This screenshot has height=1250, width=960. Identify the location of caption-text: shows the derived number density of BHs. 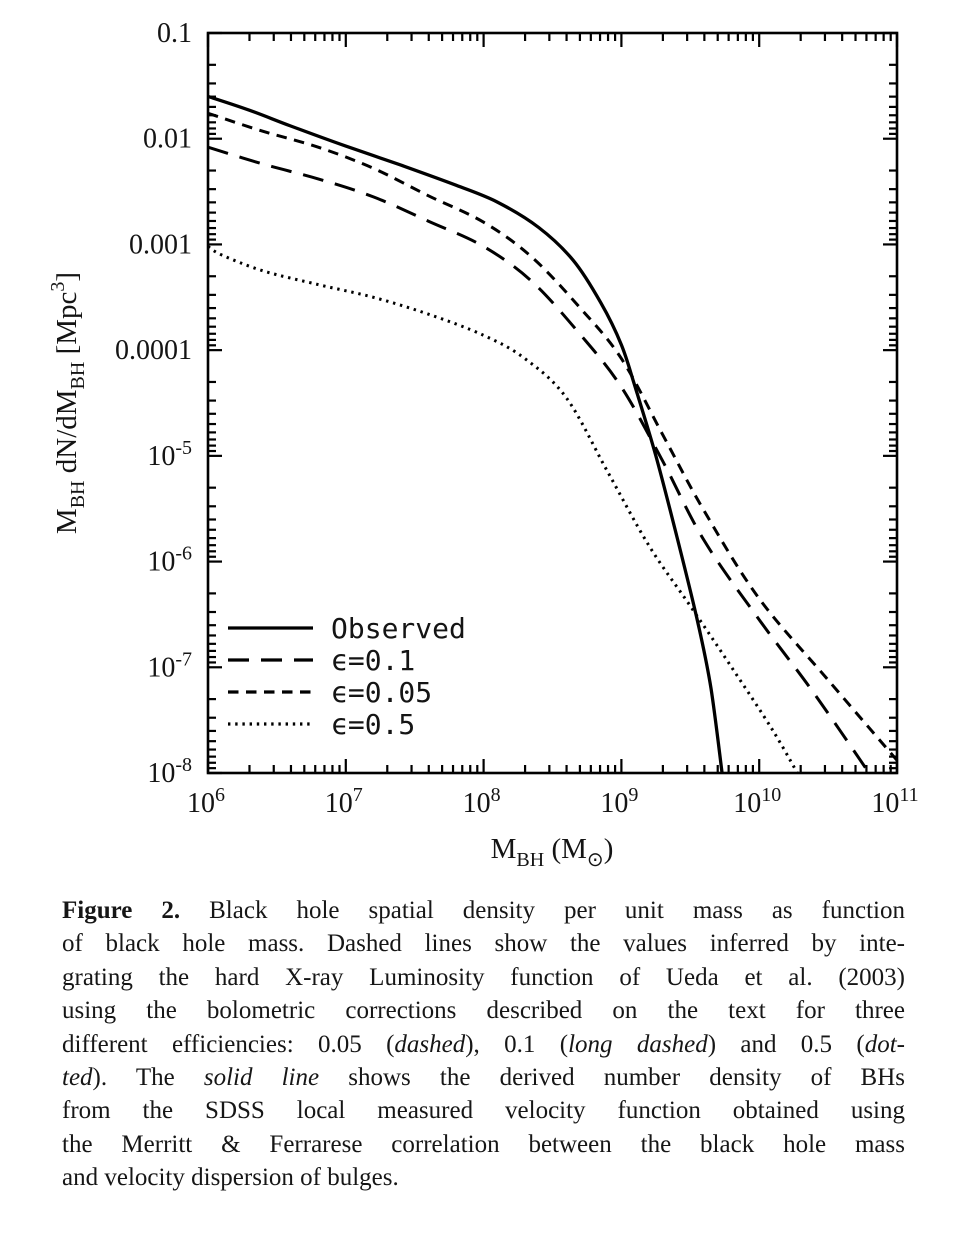
(612, 1078).